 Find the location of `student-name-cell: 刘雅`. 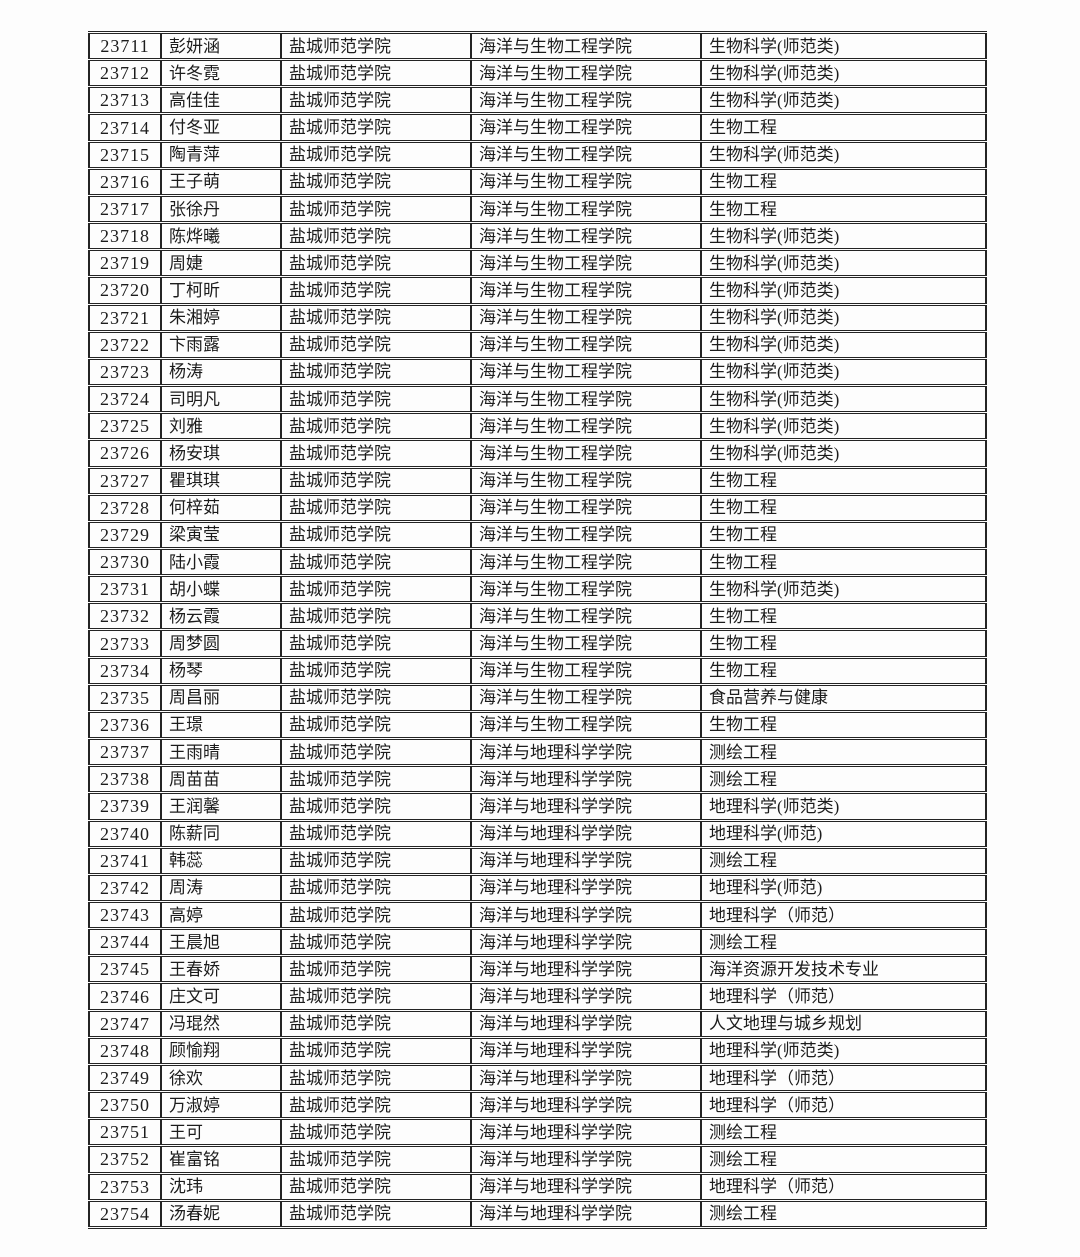

student-name-cell: 刘雅 is located at coordinates (221, 426).